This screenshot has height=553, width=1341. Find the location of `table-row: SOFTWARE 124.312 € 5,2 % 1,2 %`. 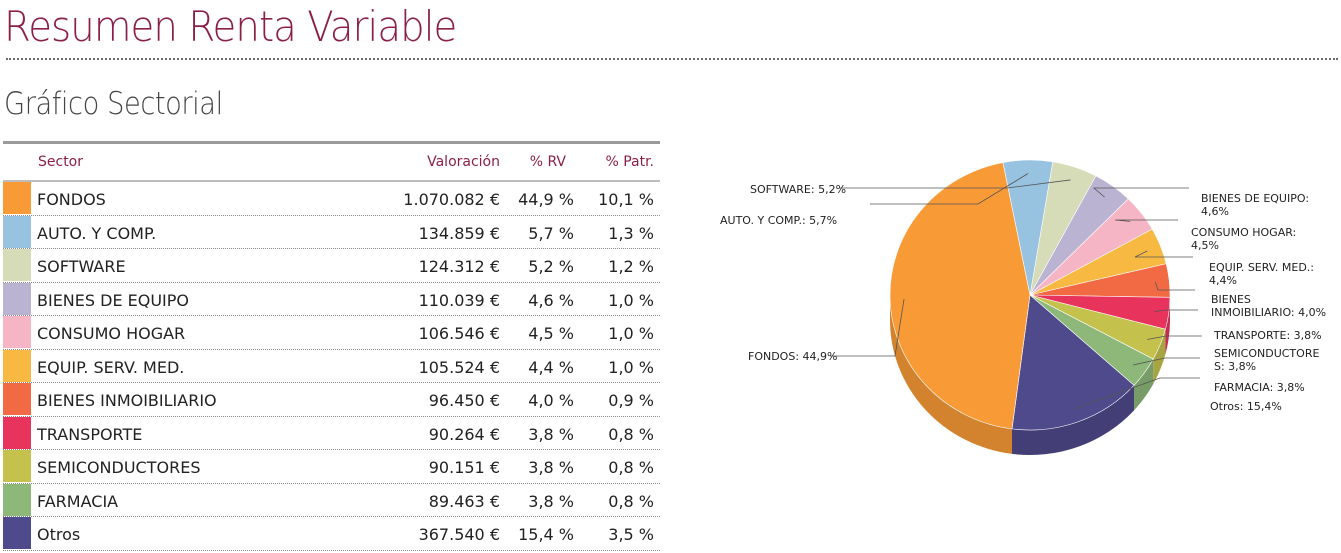

table-row: SOFTWARE 124.312 € 5,2 % 1,2 % is located at coordinates (331, 266).